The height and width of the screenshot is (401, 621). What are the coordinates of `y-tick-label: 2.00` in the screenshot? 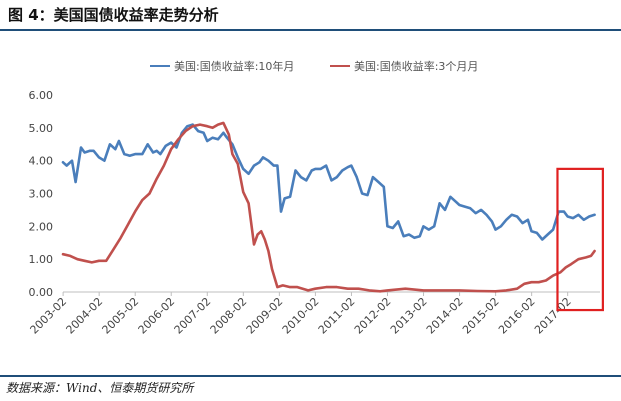 It's located at (41, 226).